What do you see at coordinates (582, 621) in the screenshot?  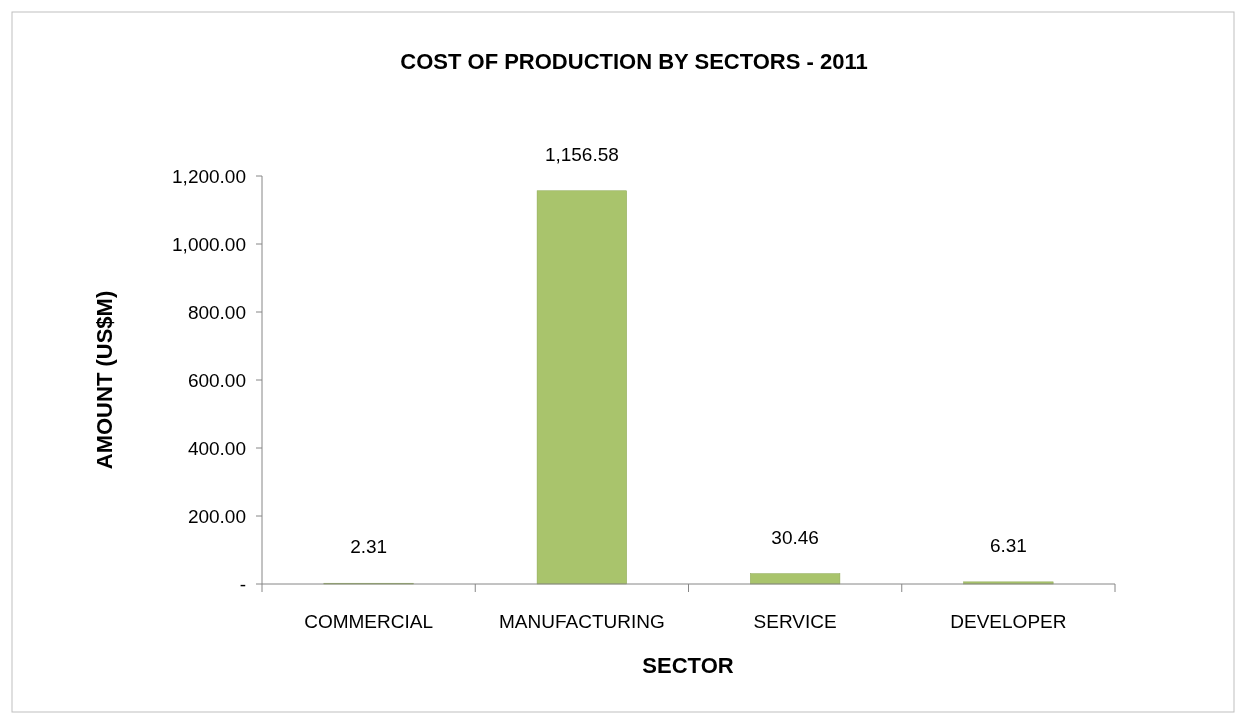 I see `x-tick-label: MANUFACTURING` at bounding box center [582, 621].